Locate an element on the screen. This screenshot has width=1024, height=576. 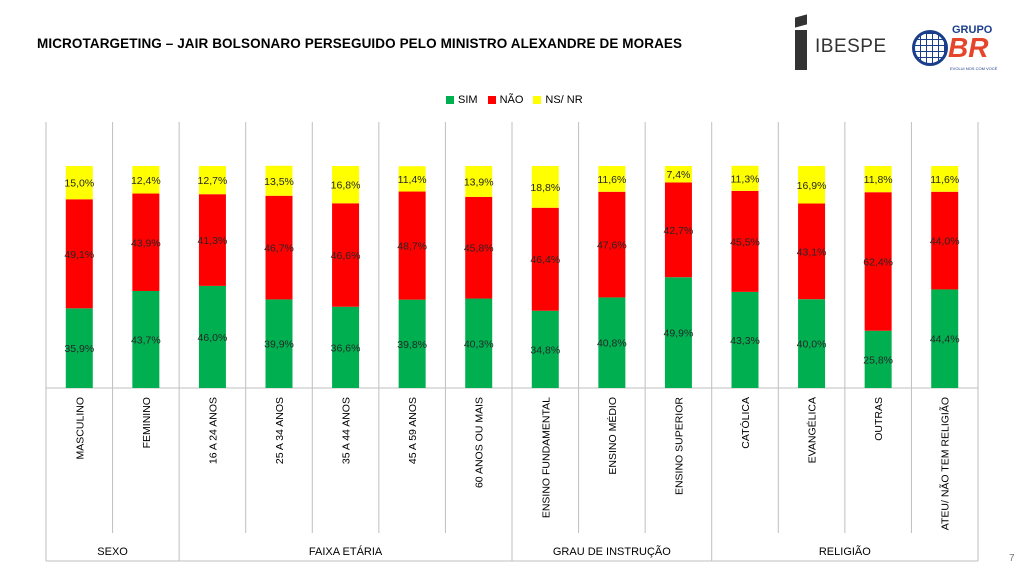
data-label-ns: 15,0% is located at coordinates (79, 184).